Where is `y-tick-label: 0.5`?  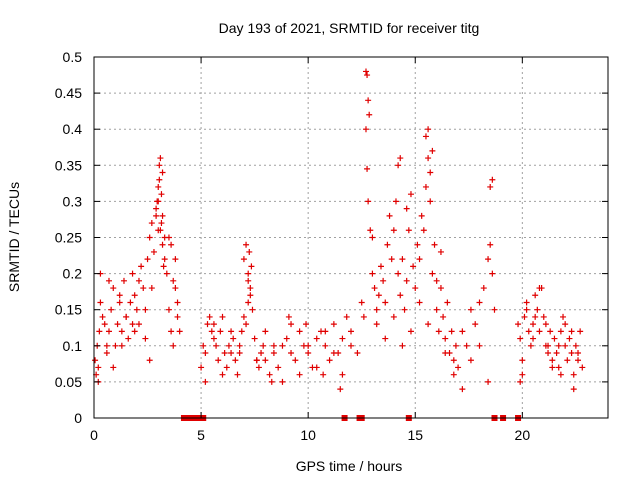 y-tick-label: 0.5 is located at coordinates (73, 57).